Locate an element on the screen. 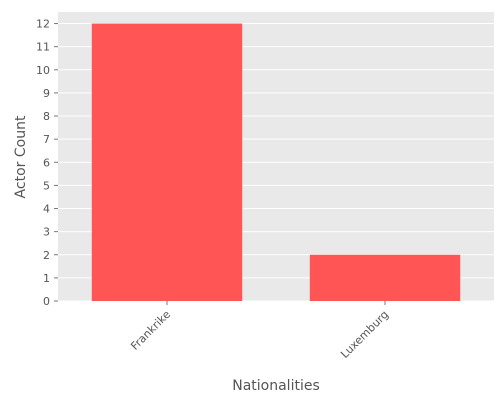 The image size is (500, 400). y-tick-label: 12 is located at coordinates (43, 24).